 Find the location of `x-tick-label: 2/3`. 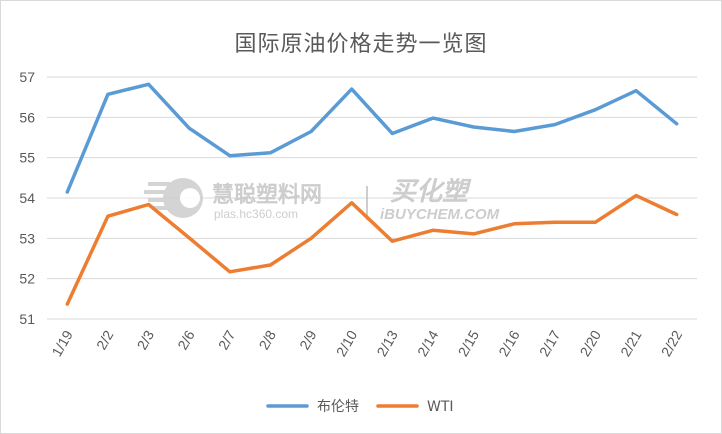

x-tick-label: 2/3 is located at coordinates (146, 339).